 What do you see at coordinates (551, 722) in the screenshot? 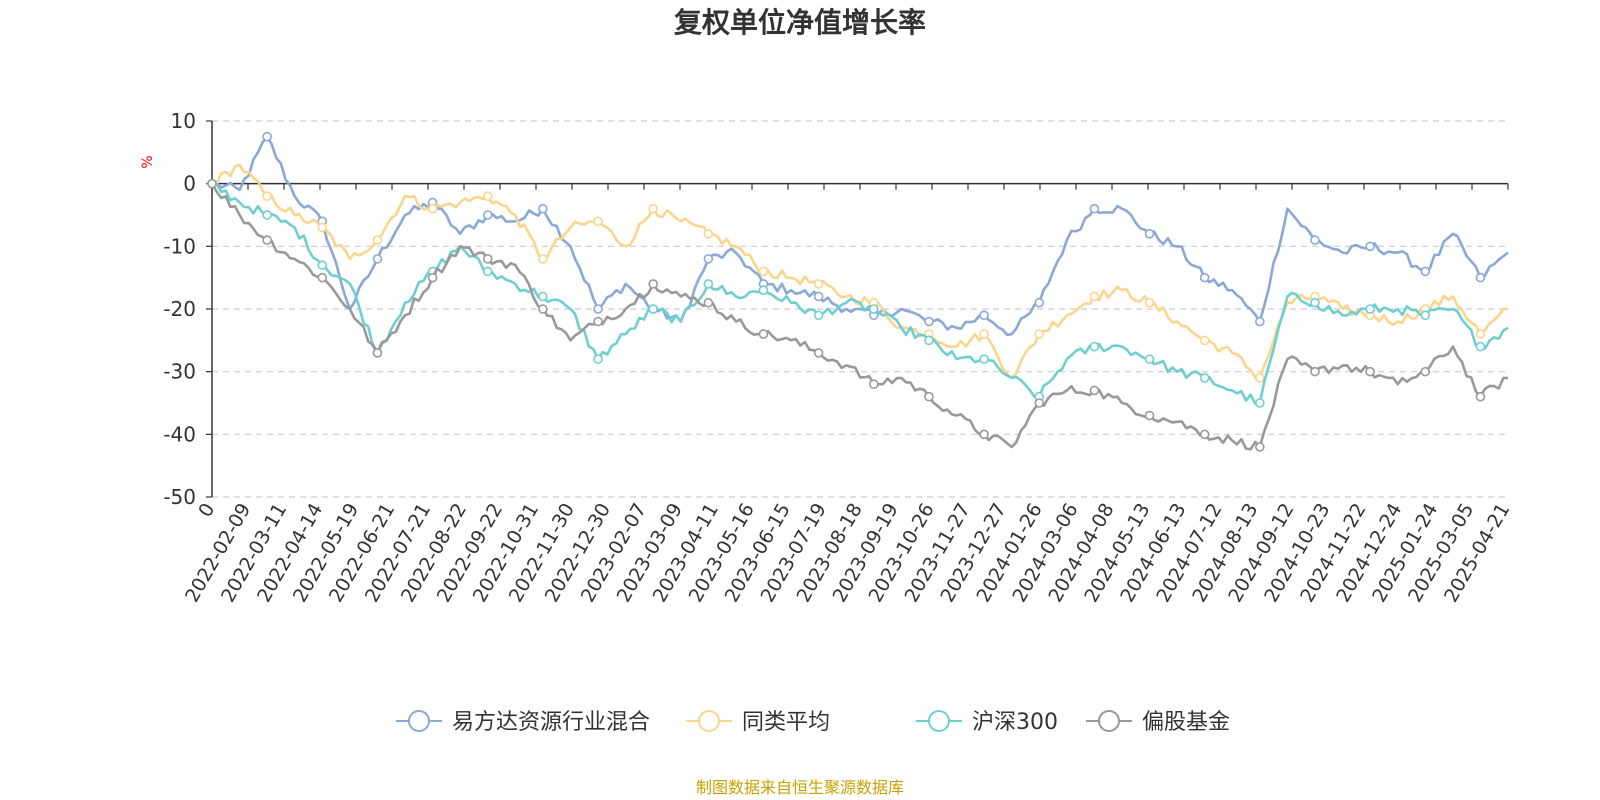
I see `legend-label-1: 易方达资源行业混合` at bounding box center [551, 722].